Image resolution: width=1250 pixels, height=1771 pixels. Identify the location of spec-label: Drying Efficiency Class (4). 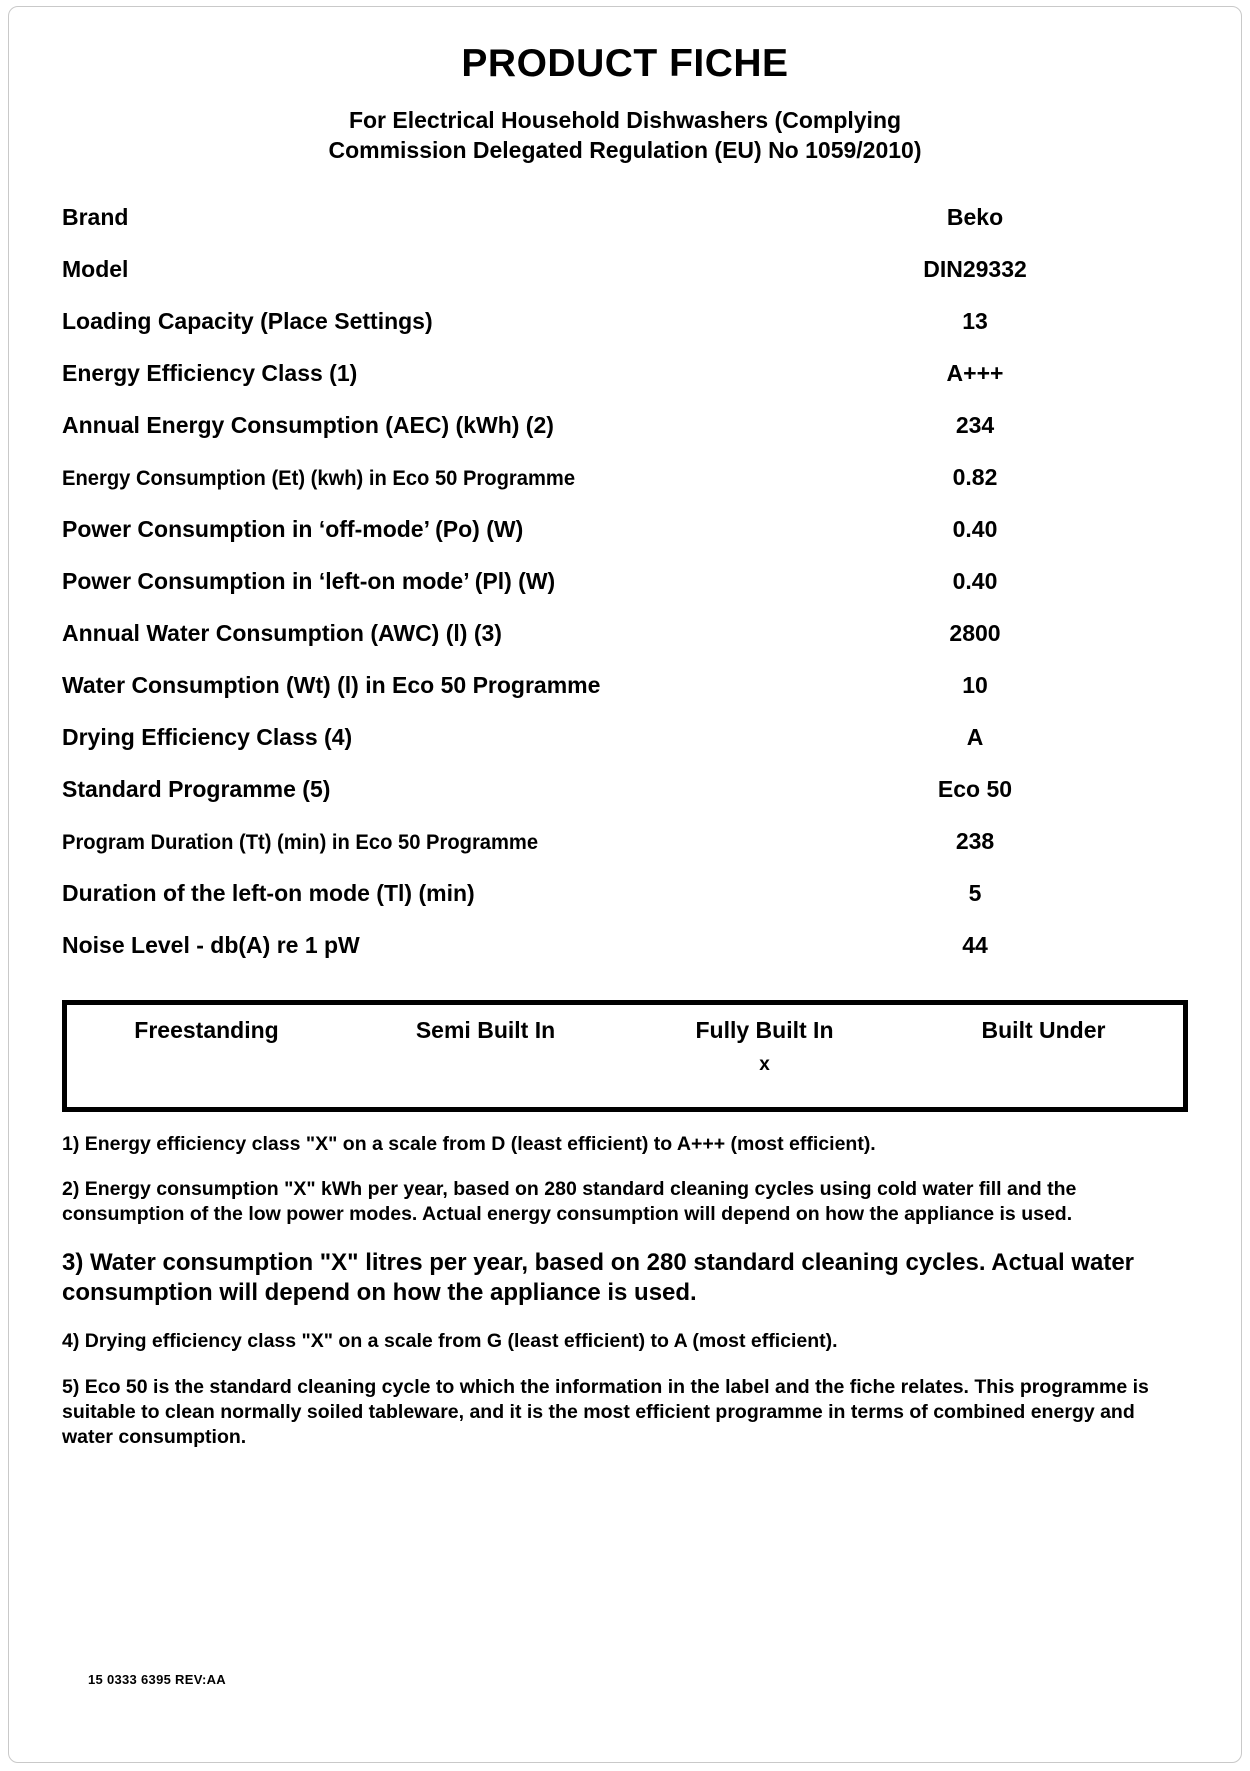
(207, 736).